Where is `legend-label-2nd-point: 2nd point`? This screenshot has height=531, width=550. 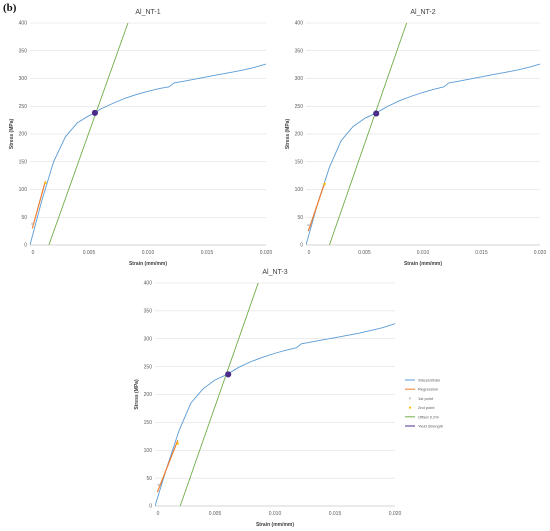
legend-label-2nd-point: 2nd point is located at coordinates (426, 407).